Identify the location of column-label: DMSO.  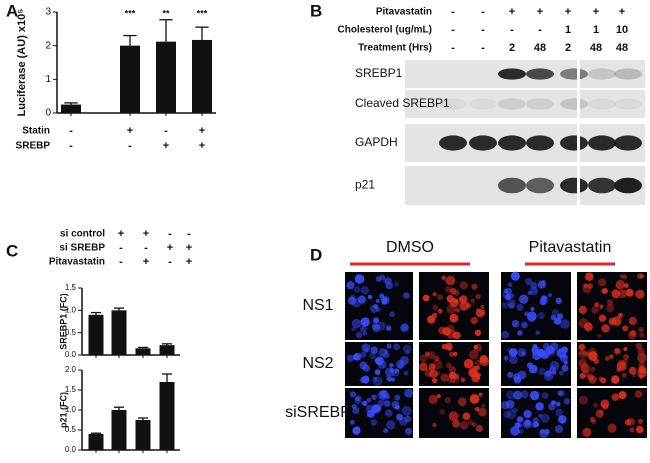
(410, 247).